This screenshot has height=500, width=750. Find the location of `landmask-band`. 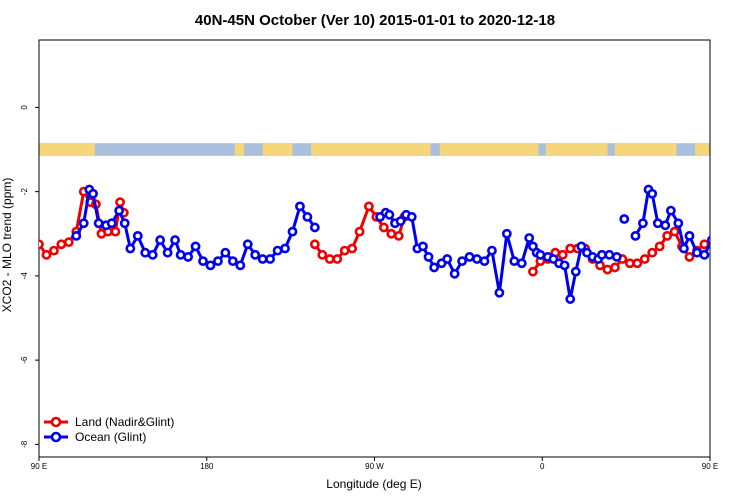

landmask-band is located at coordinates (374, 149).